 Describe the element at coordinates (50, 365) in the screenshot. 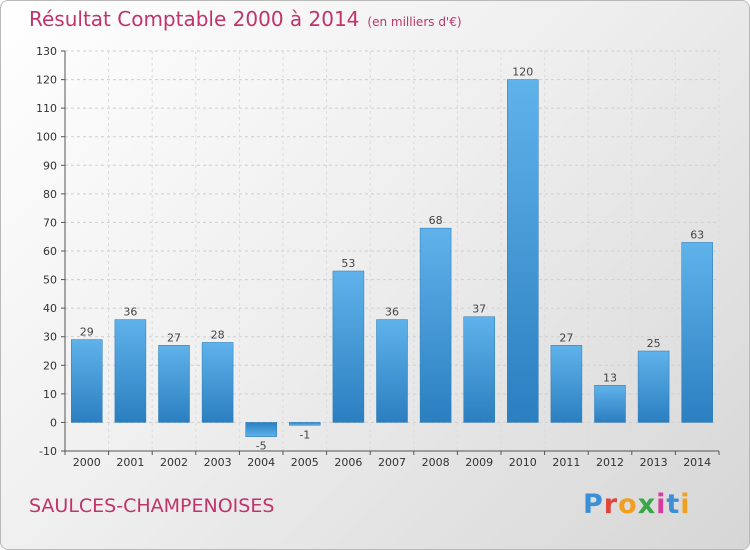

I see `y-tick-label: 20` at that location.